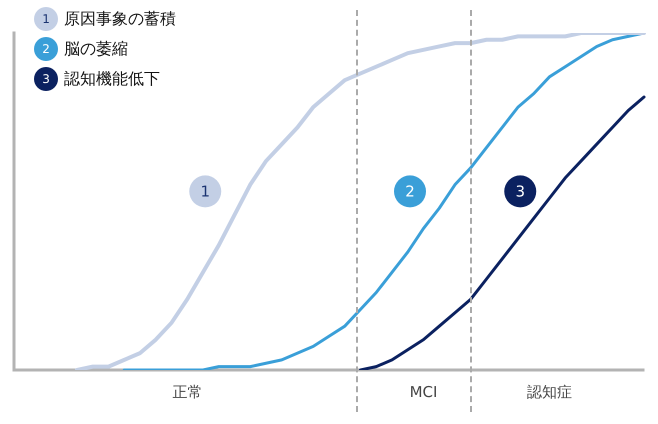  I want to click on annotation: 3, so click(520, 191).